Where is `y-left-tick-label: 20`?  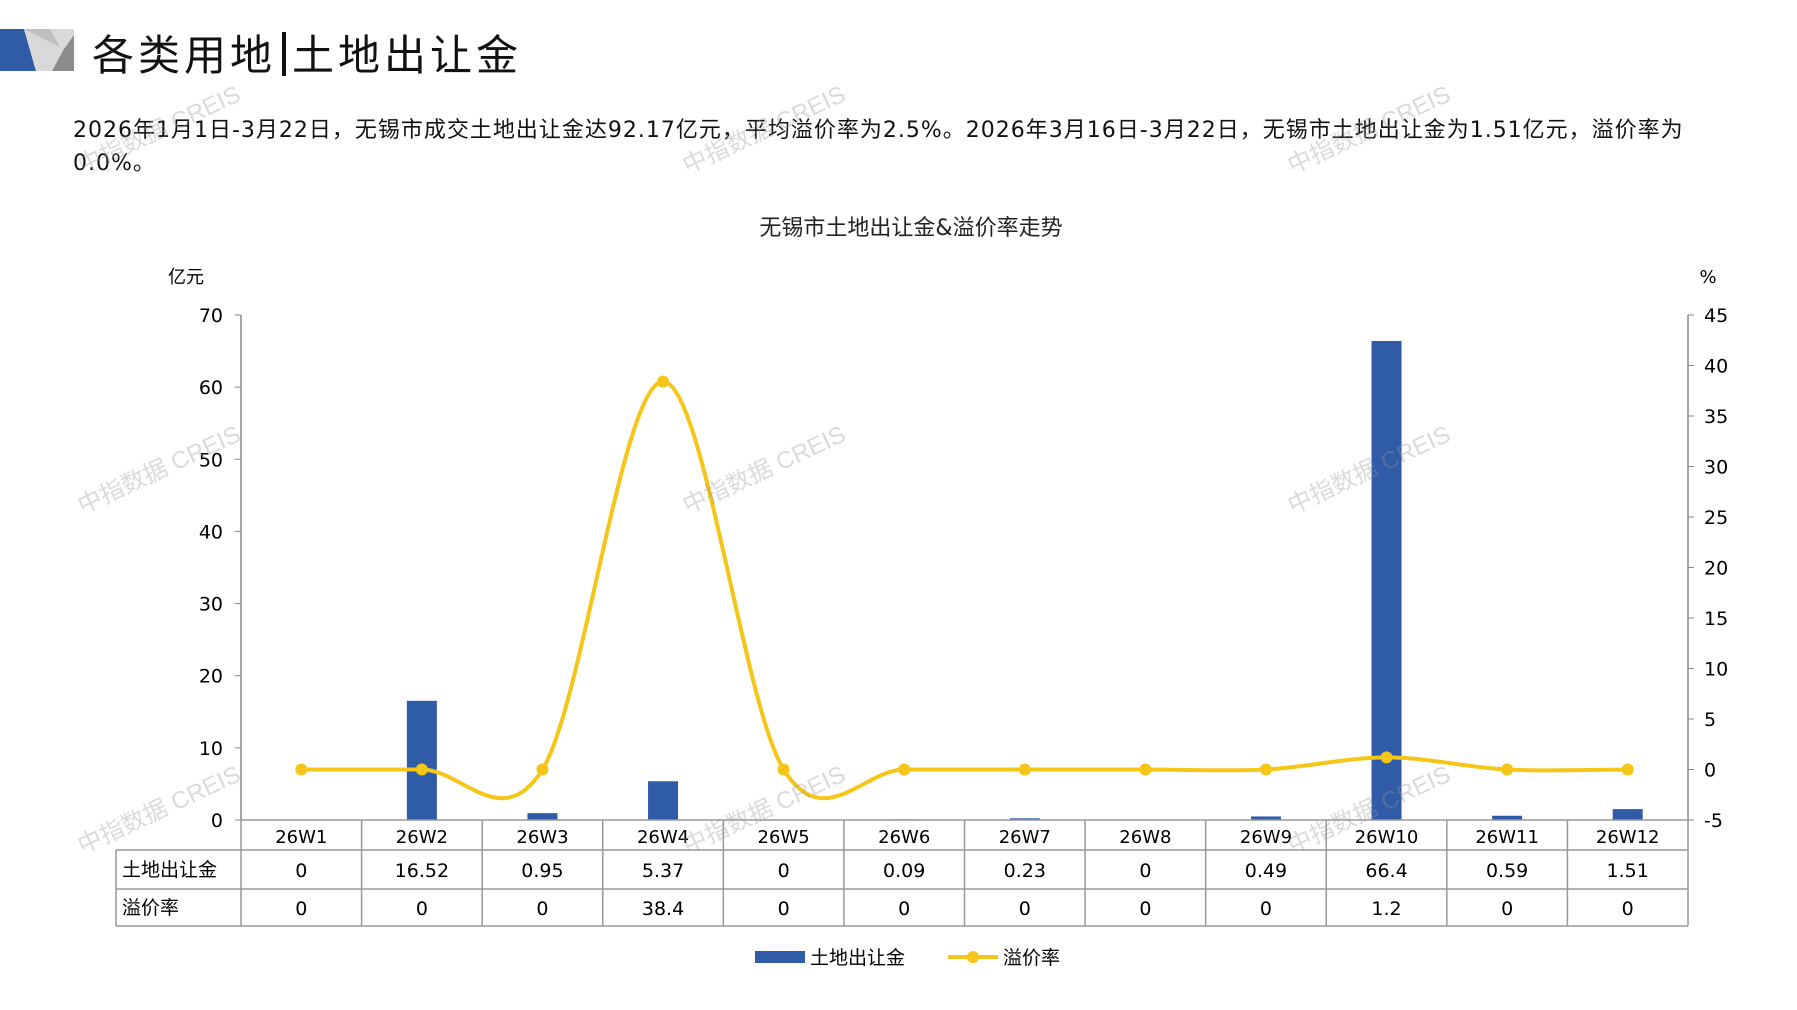 y-left-tick-label: 20 is located at coordinates (211, 677).